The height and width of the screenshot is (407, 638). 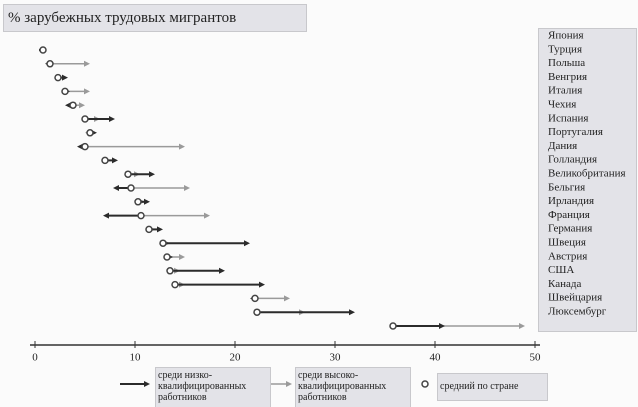 What do you see at coordinates (492, 387) in the screenshot?
I see `legend-label: средний по стране` at bounding box center [492, 387].